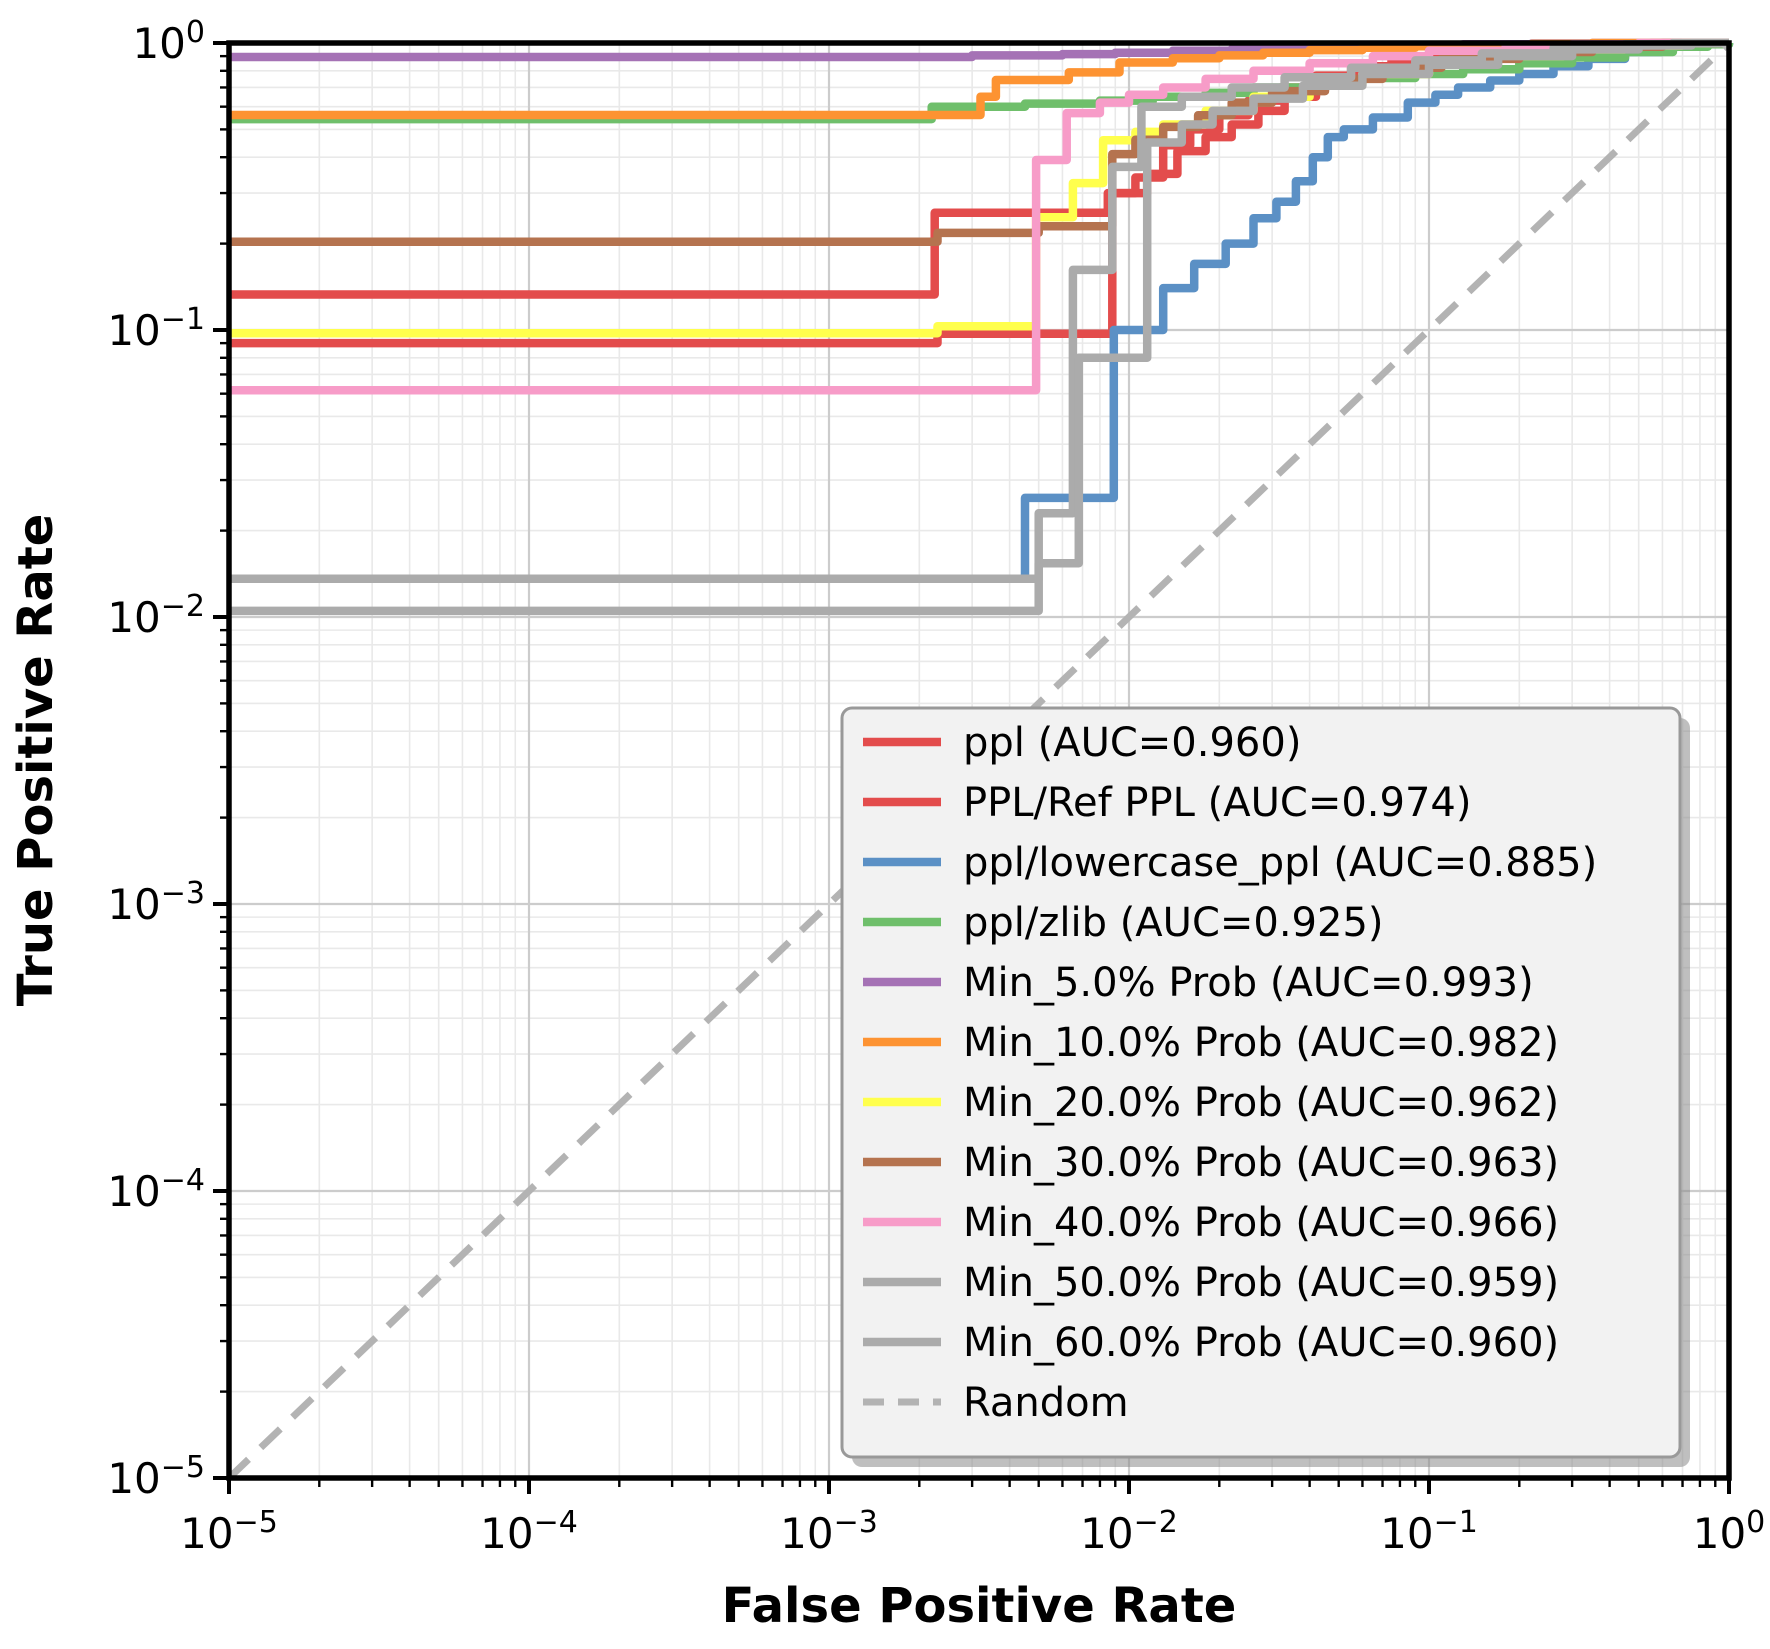 Image resolution: width=1770 pixels, height=1649 pixels. Describe the element at coordinates (1046, 1403) in the screenshot. I see `legend-label-random: Random` at that location.